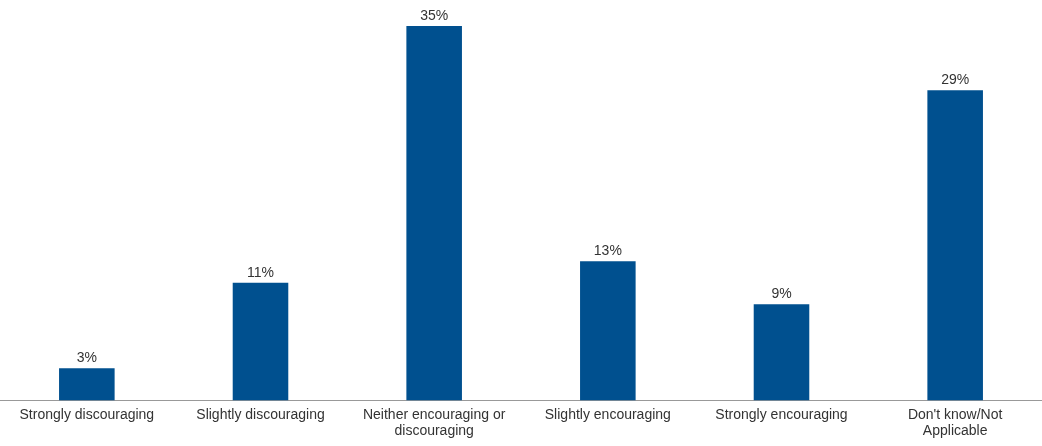 This screenshot has width=1042, height=446. Describe the element at coordinates (434, 14) in the screenshot. I see `data-label: 35%` at that location.